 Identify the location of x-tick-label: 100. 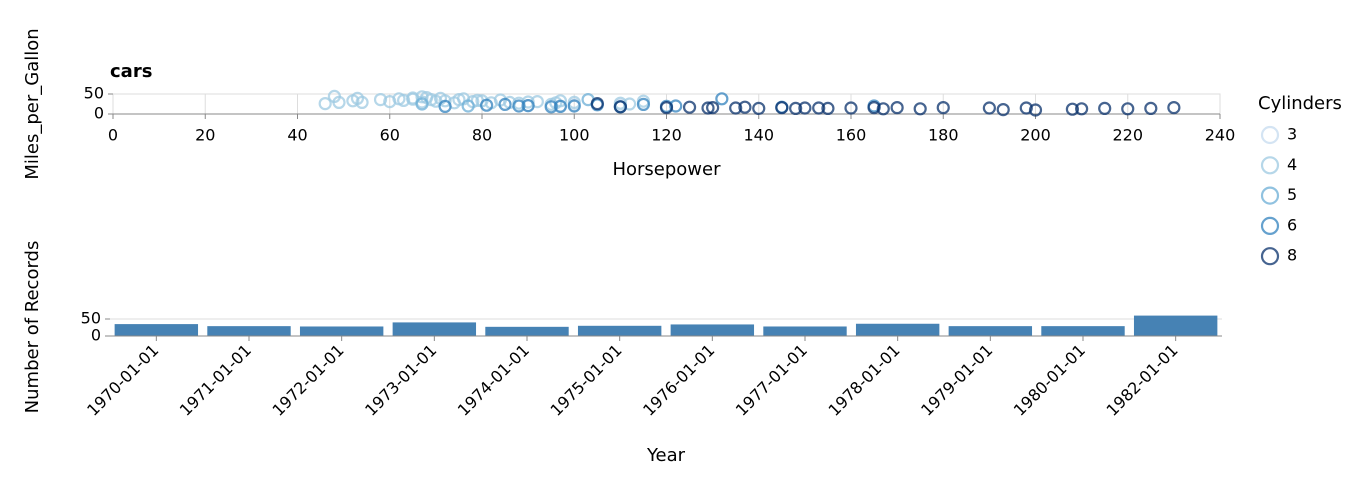
(574, 135).